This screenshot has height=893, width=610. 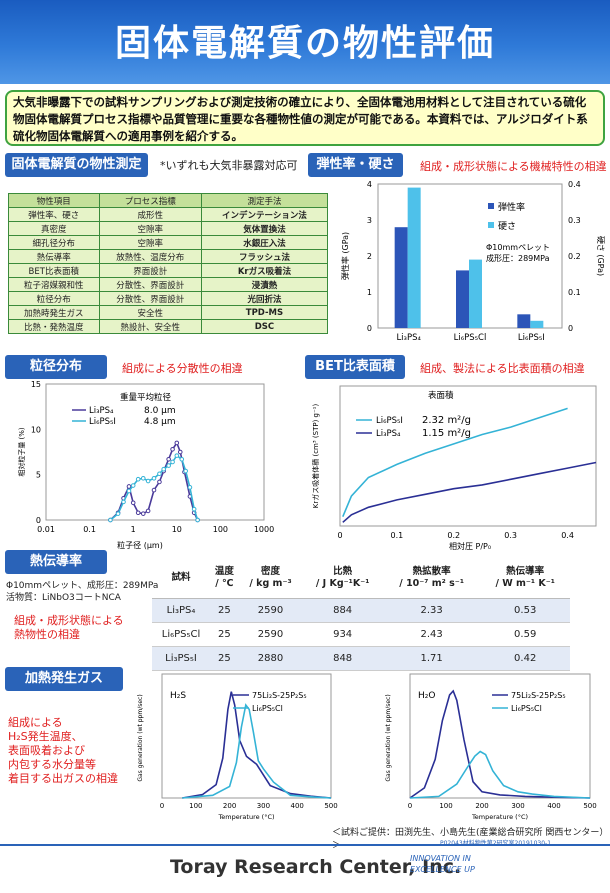 I want to click on particle-legend-value: 4.8 µm, so click(x=160, y=422).